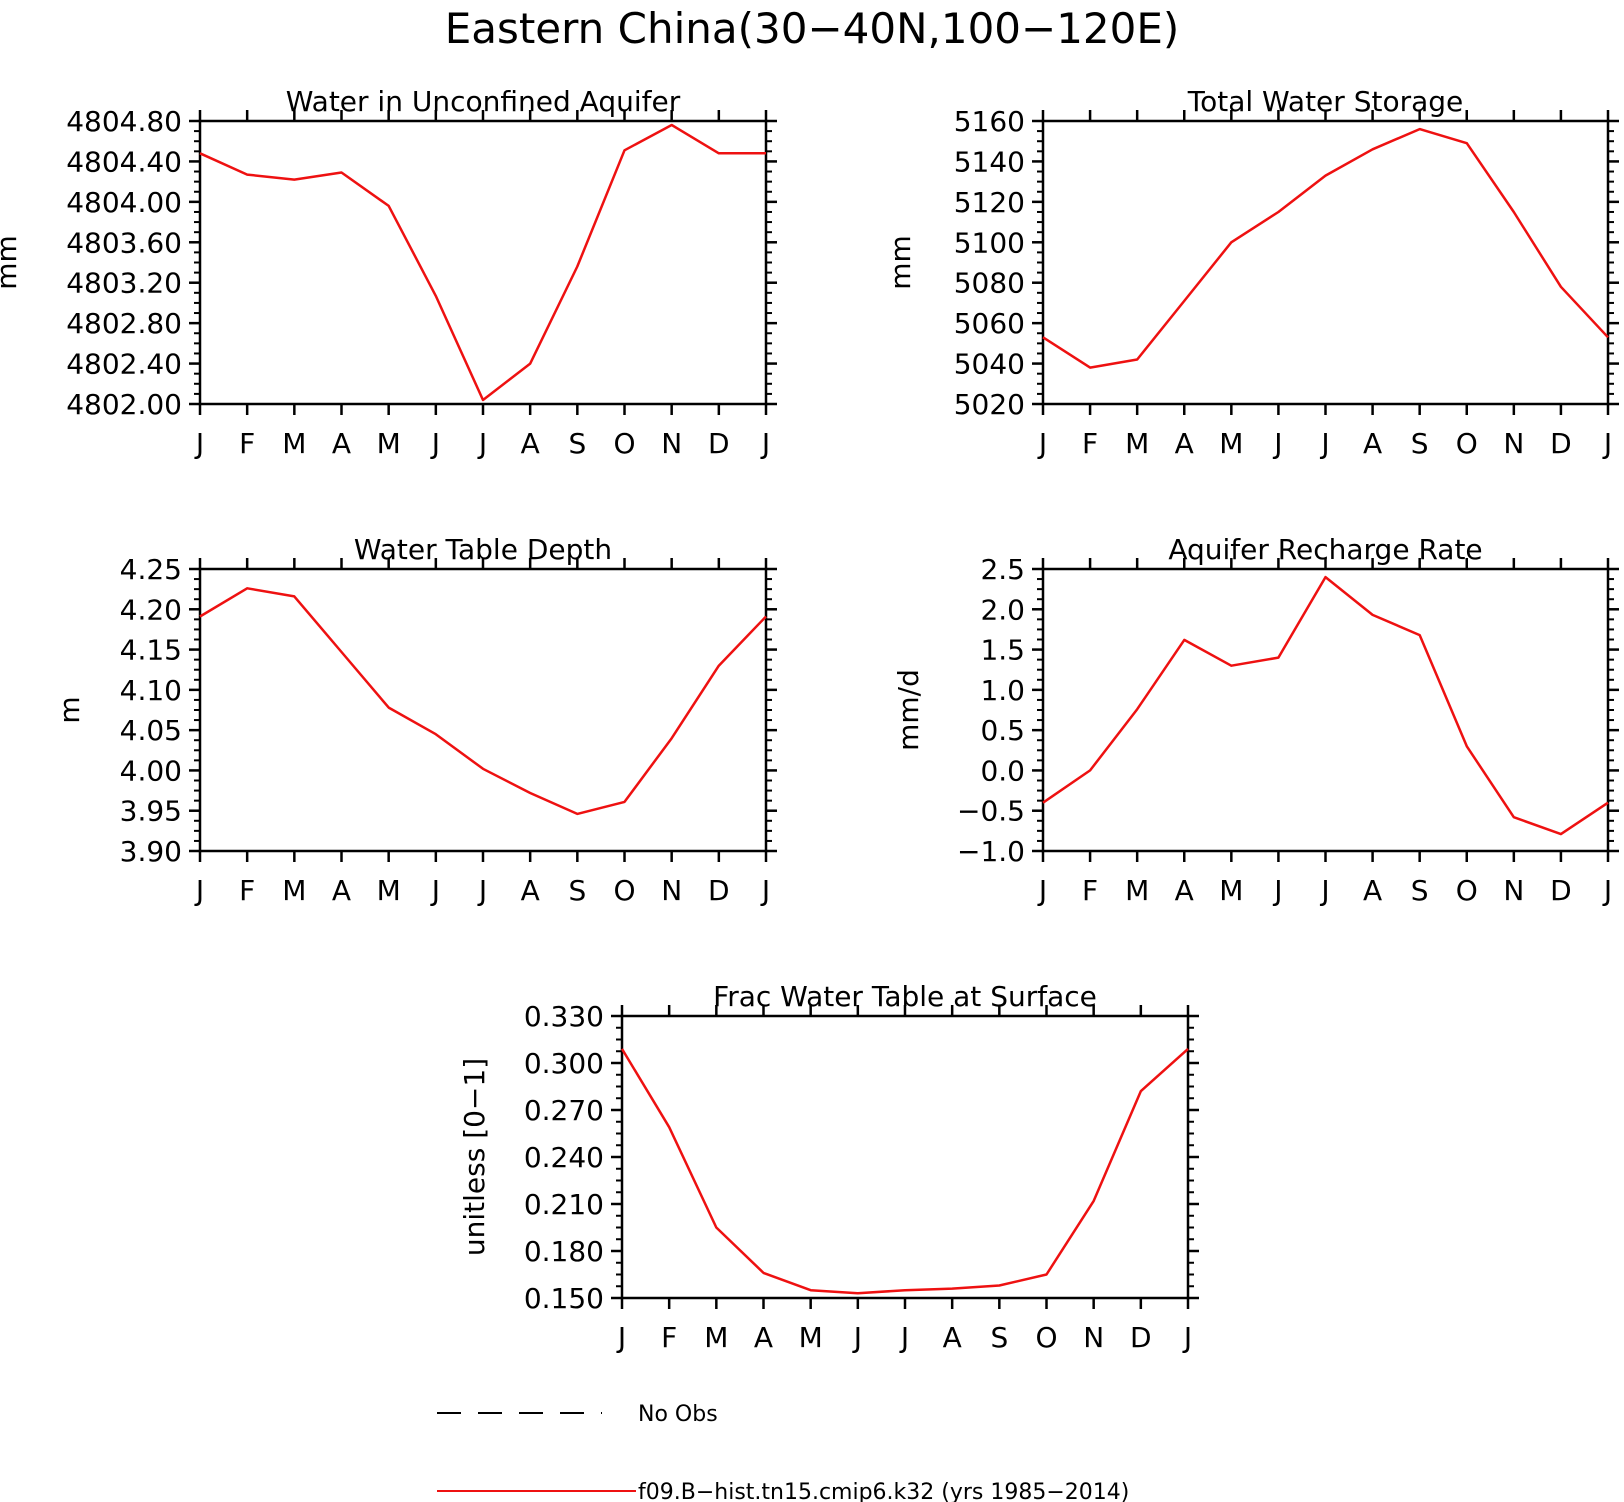 The width and height of the screenshot is (1624, 1502). I want to click on y-tick-label: 0.180, so click(564, 1251).